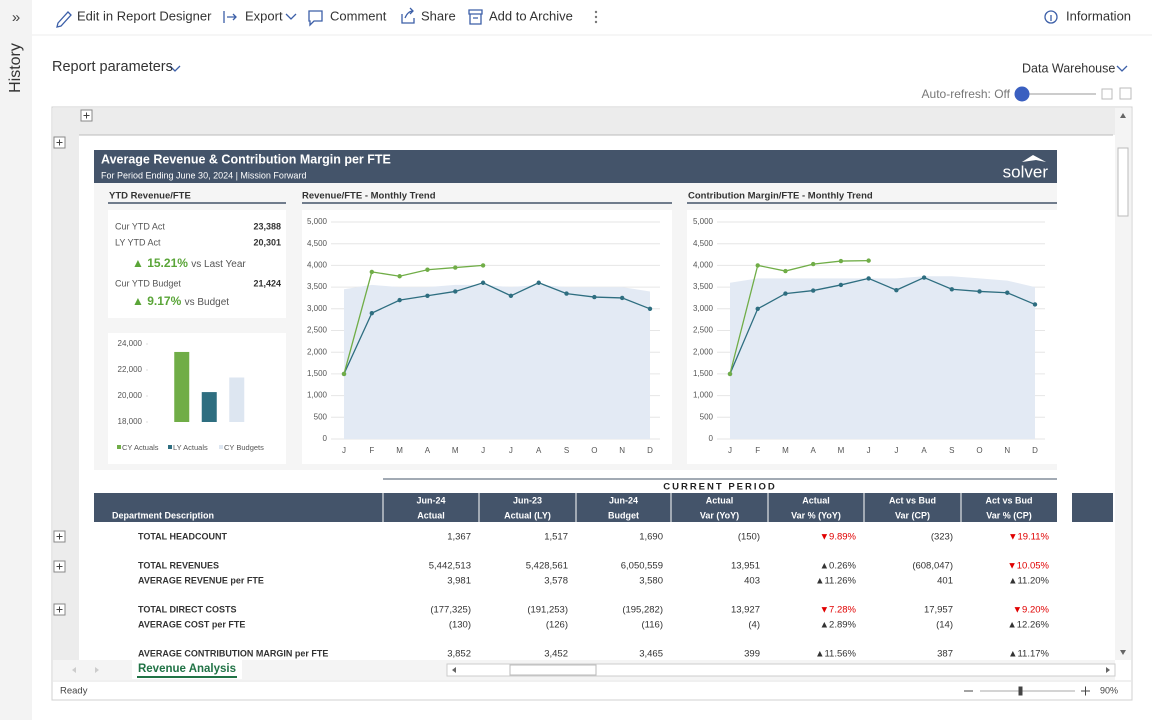 The image size is (1152, 720). I want to click on h-scroll-thumb, so click(553, 670).